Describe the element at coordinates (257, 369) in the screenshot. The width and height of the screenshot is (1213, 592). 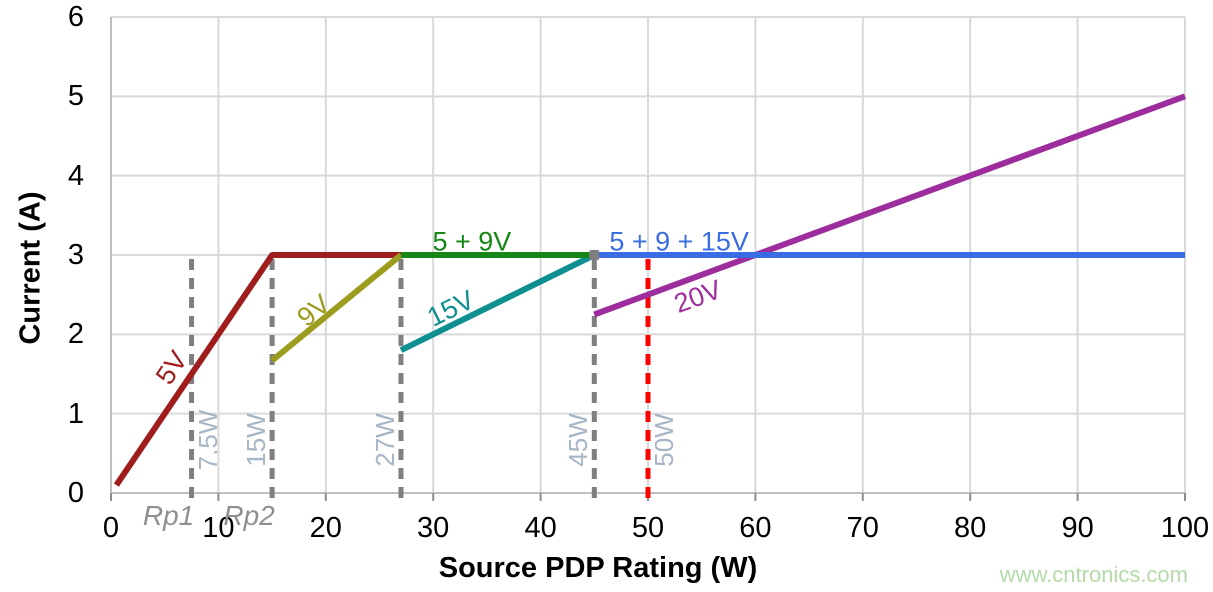
I see `series-line-5V` at that location.